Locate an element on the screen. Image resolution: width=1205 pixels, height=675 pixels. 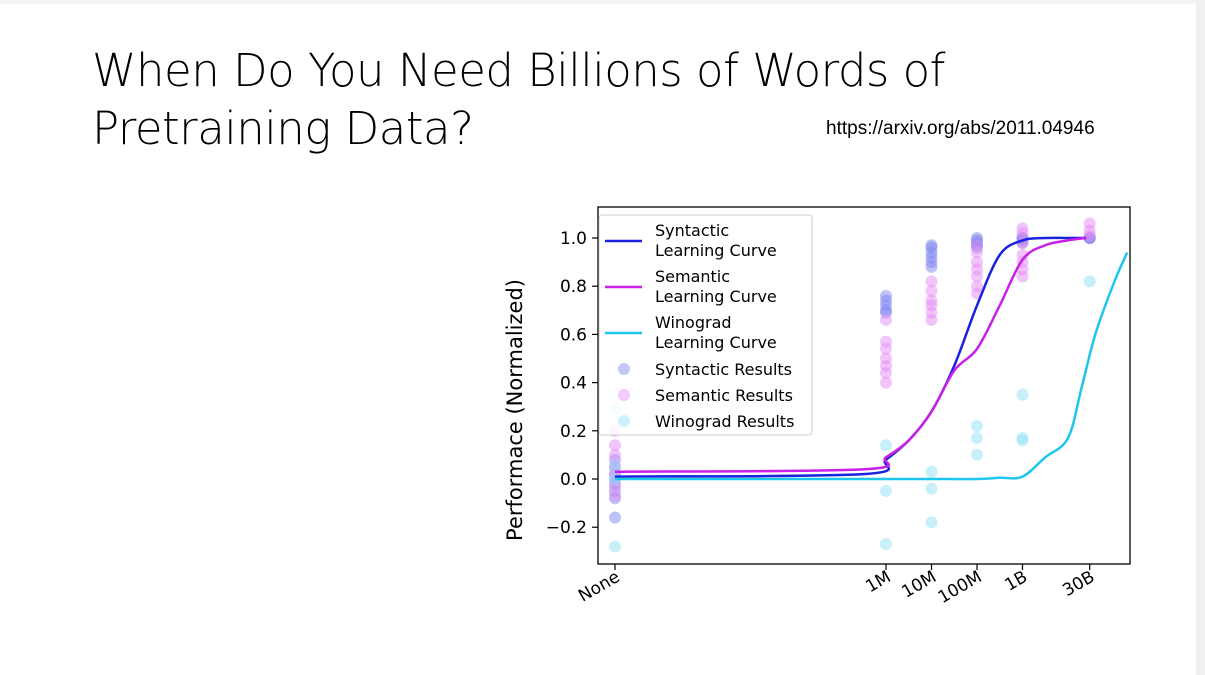
y-tick-label: 1.0 is located at coordinates (573, 239).